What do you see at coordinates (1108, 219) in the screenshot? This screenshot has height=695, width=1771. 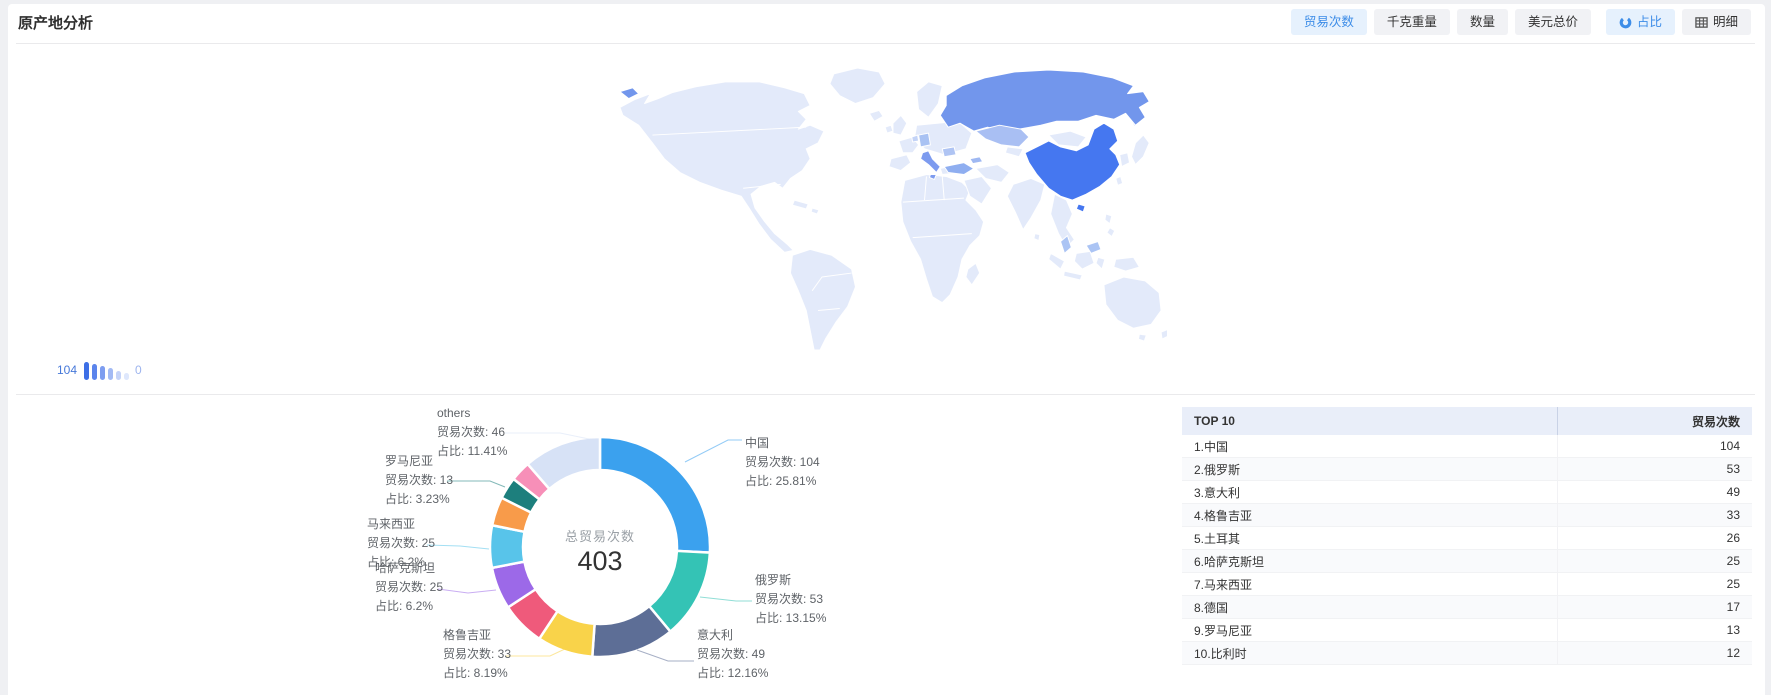 I see `map-philippines` at bounding box center [1108, 219].